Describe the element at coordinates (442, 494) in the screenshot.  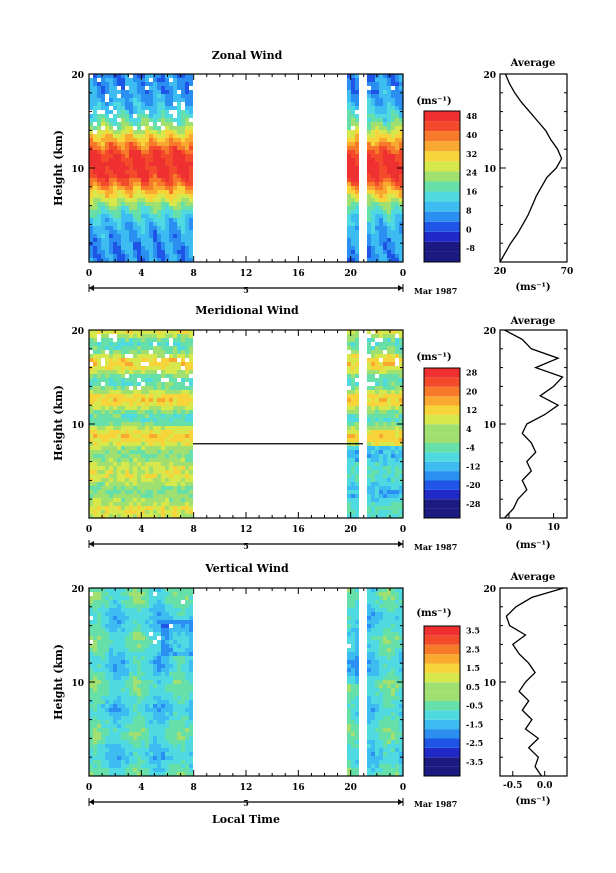
I see `colorbar-swatch` at that location.